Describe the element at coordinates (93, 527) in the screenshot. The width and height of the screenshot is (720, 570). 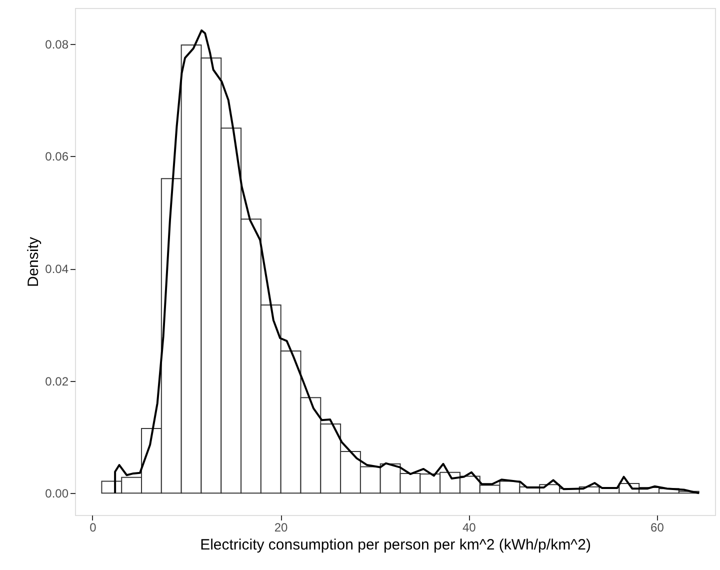
I see `x-tick-label: 0` at that location.